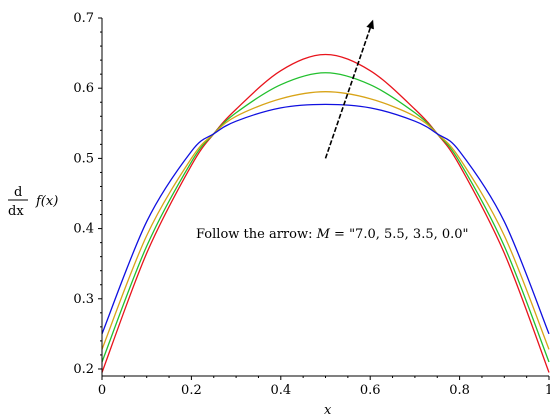 This screenshot has height=416, width=550. What do you see at coordinates (547, 390) in the screenshot?
I see `x-tick-label: 1` at bounding box center [547, 390].